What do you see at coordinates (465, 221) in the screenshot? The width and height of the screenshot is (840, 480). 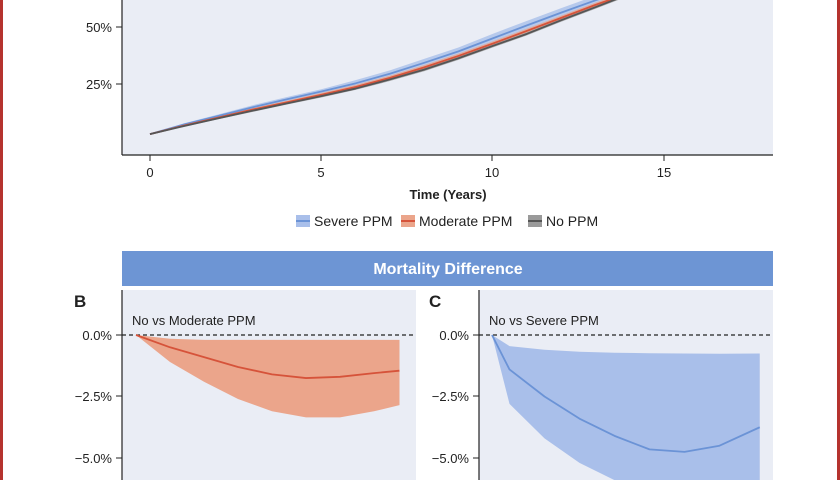 I see `legend-label-moderate: Moderate PPM` at bounding box center [465, 221].